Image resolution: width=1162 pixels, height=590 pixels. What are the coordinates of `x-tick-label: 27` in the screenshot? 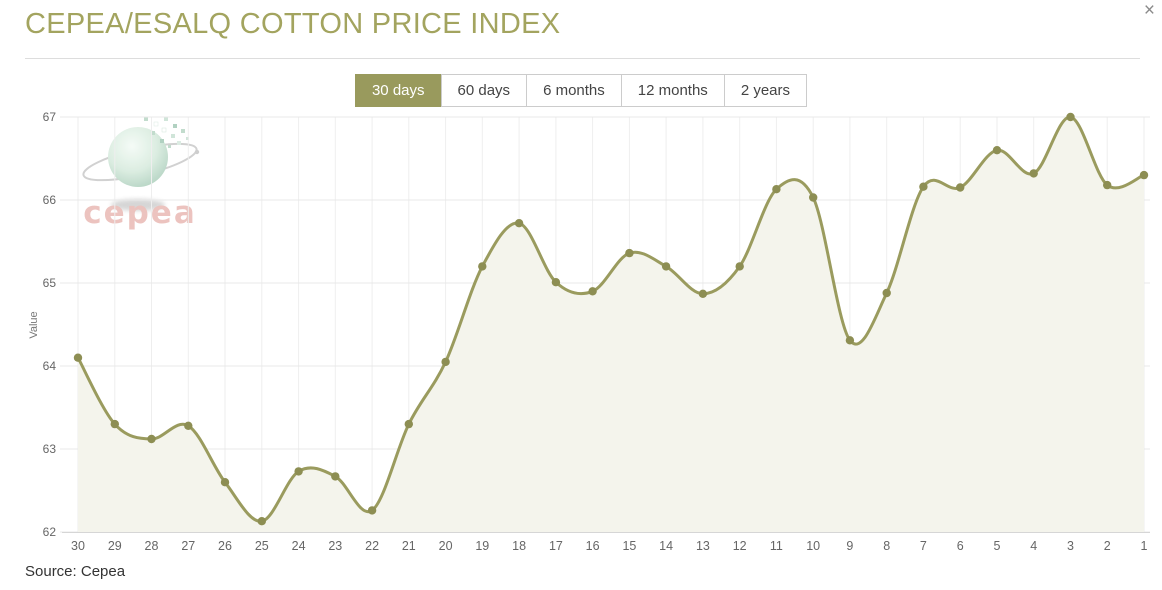 It's located at (188, 546).